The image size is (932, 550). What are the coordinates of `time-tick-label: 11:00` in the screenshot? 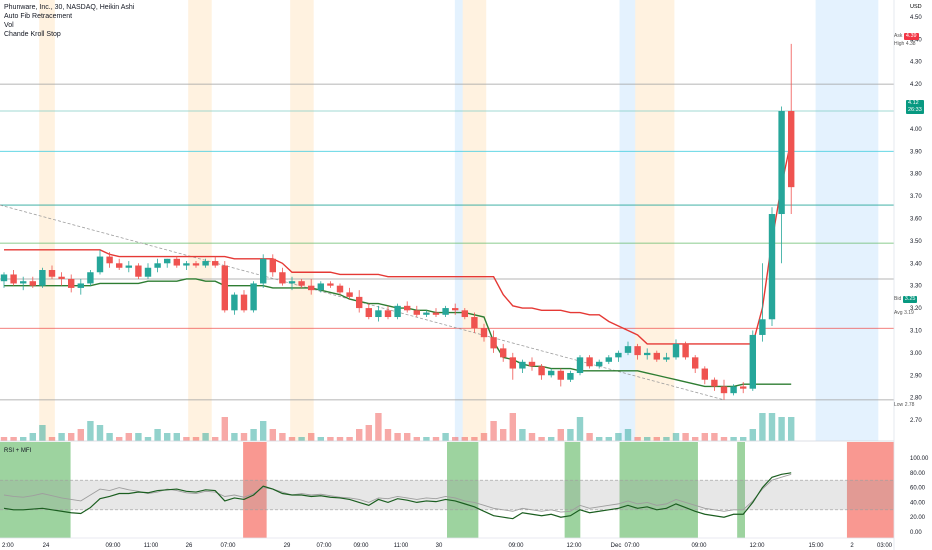 It's located at (401, 546).